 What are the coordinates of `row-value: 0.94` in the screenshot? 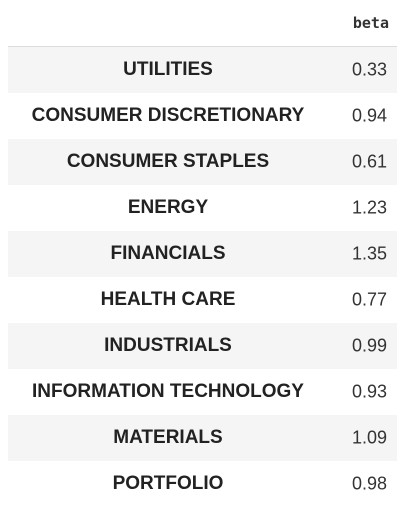 It's located at (369, 115).